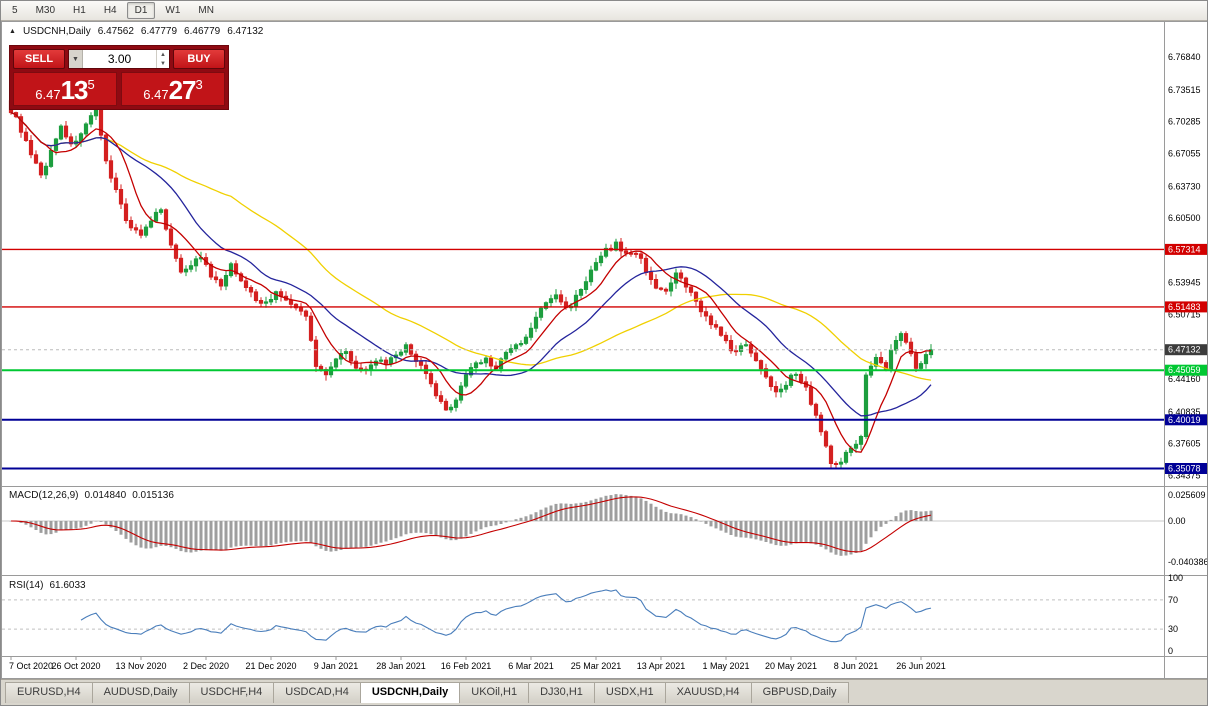 The image size is (1208, 706). What do you see at coordinates (74, 90) in the screenshot?
I see `sell-price-pips: 13` at bounding box center [74, 90].